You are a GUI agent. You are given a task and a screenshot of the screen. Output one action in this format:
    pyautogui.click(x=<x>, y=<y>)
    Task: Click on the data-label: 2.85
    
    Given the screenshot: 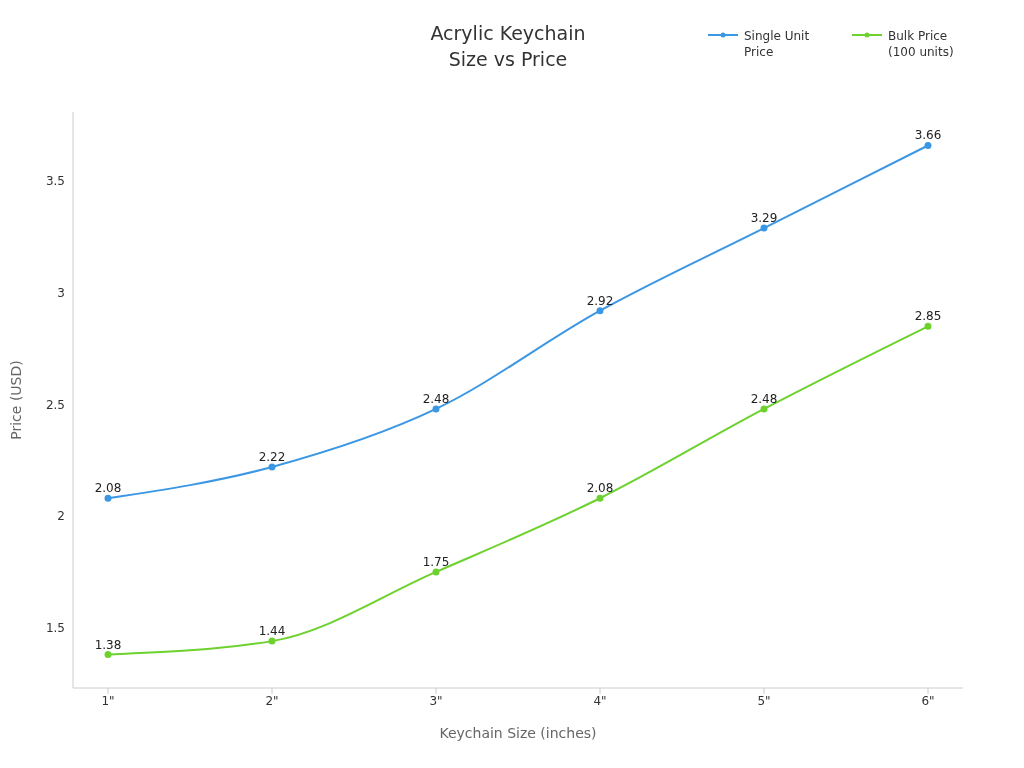 What is the action you would take?
    pyautogui.click(x=928, y=316)
    